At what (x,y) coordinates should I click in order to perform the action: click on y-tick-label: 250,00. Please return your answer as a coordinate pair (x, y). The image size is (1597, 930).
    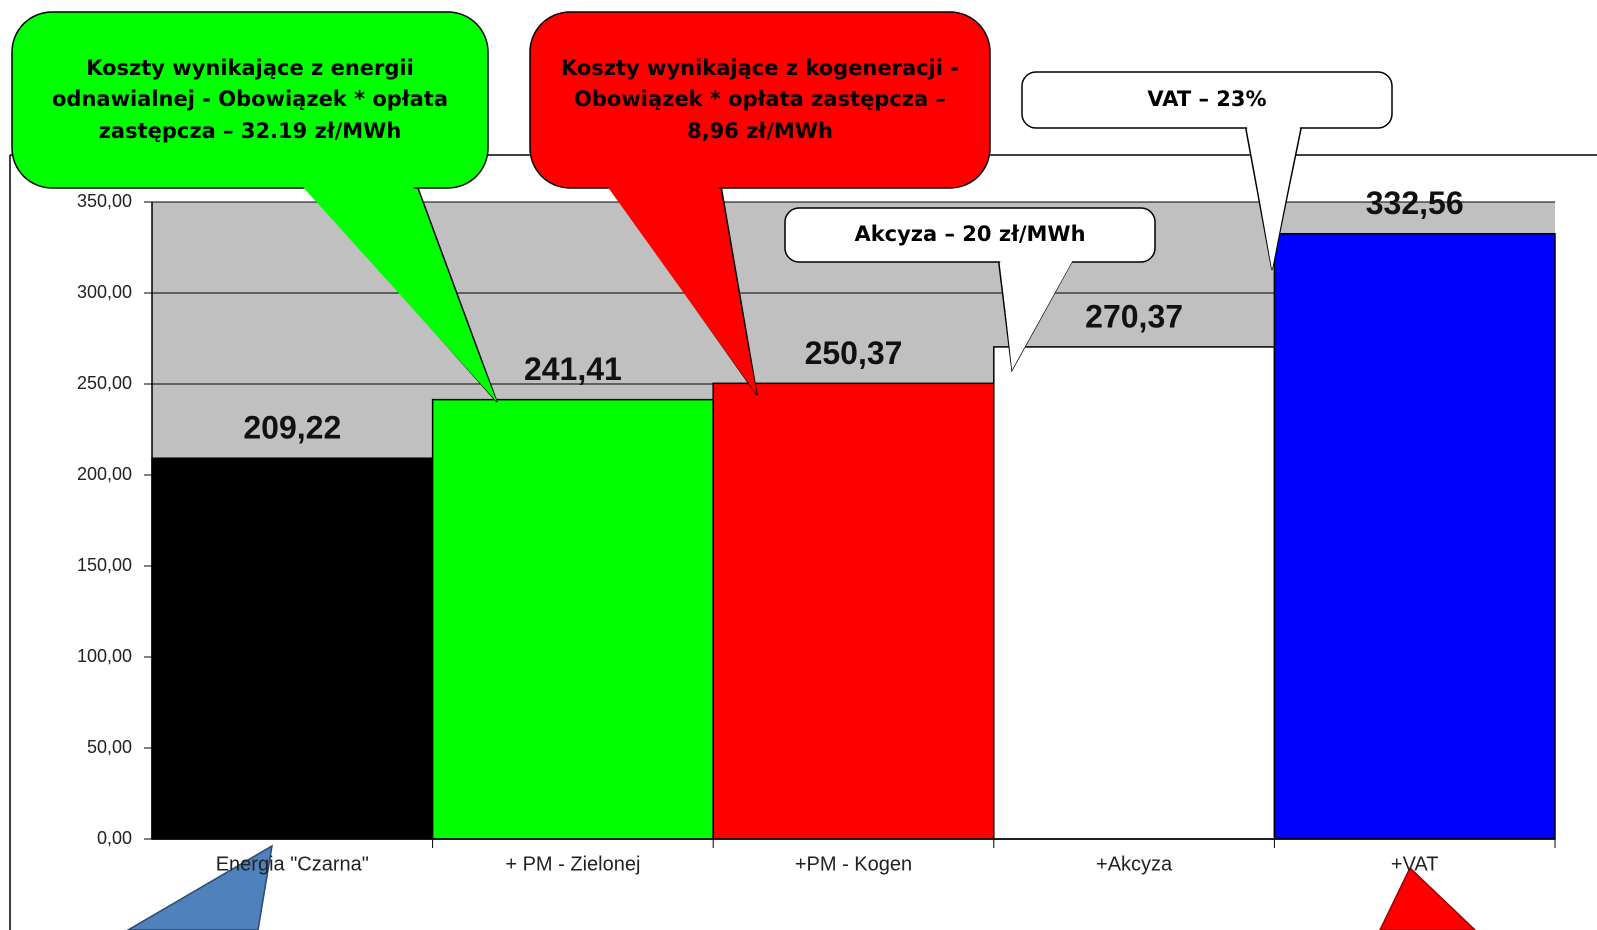
    Looking at the image, I should click on (104, 383).